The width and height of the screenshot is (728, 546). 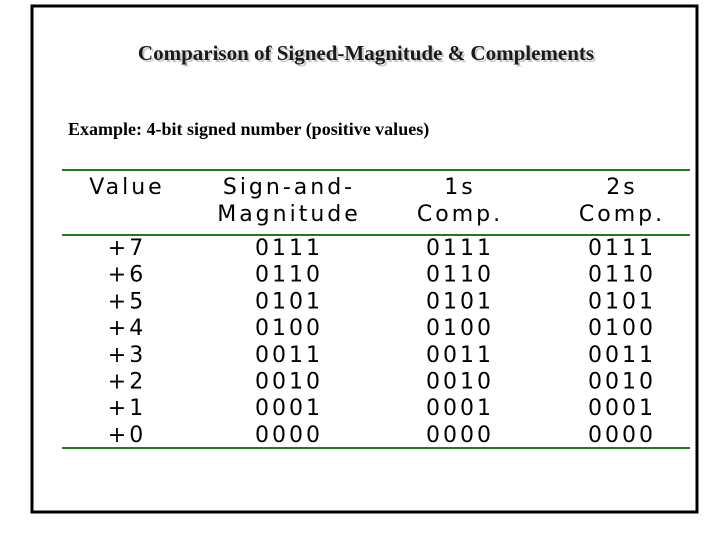 What do you see at coordinates (127, 248) in the screenshot?
I see `table-cell: +7` at bounding box center [127, 248].